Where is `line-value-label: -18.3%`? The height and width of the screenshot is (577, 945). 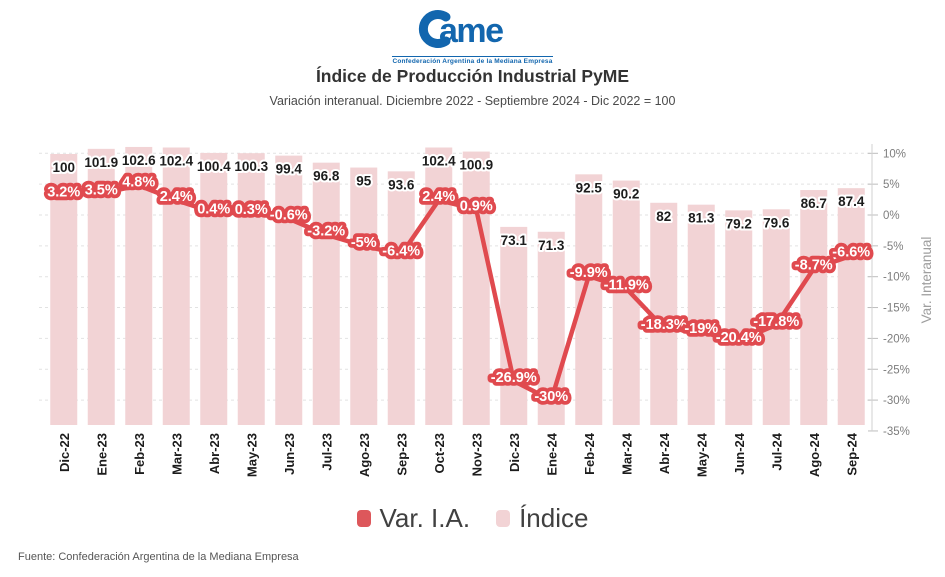
line-value-label: -18.3% is located at coordinates (664, 325).